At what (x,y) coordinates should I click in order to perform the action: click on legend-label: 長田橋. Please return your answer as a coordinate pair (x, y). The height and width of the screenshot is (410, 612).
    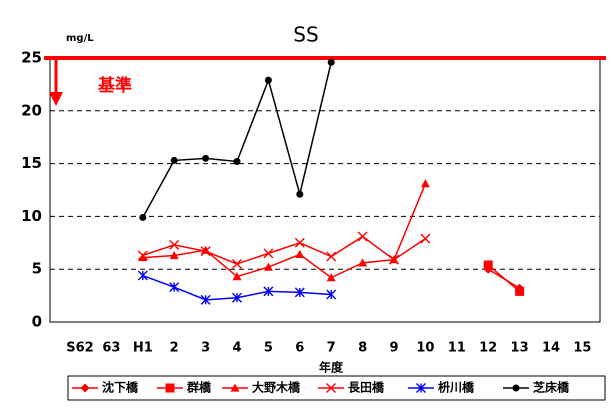
    Looking at the image, I should click on (366, 387).